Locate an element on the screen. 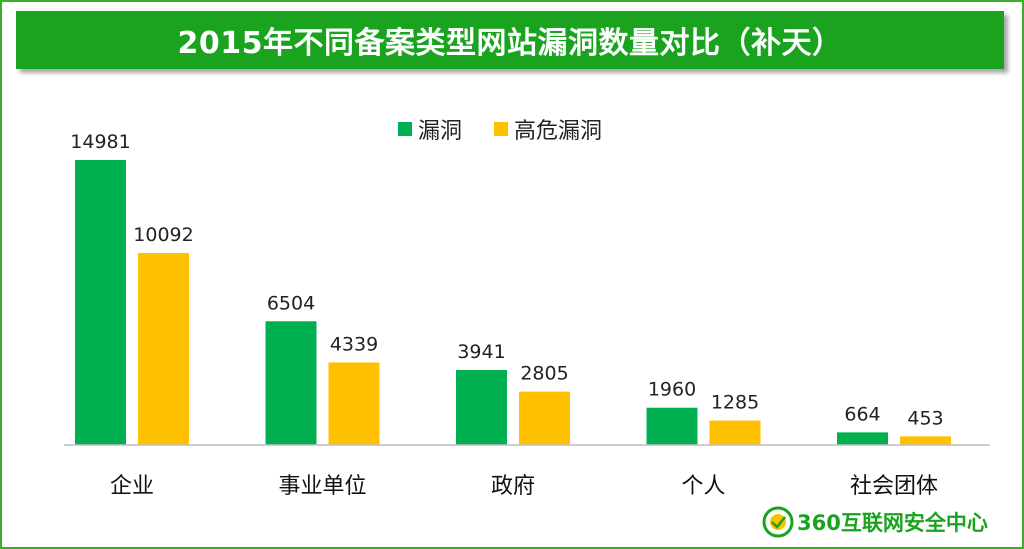 Image resolution: width=1024 pixels, height=549 pixels. brand-logo: 360互联网安全中心 is located at coordinates (875, 522).